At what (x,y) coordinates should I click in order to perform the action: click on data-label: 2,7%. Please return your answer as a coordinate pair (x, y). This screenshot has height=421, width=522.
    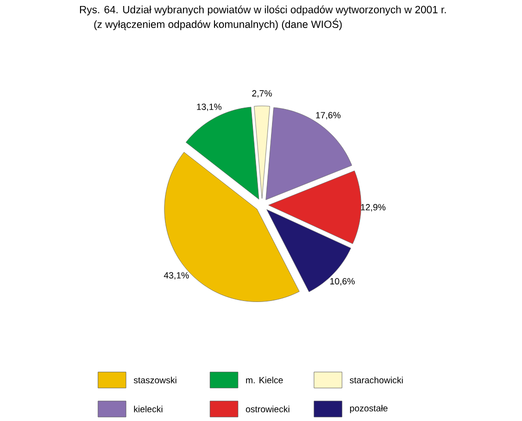
    Looking at the image, I should click on (262, 94).